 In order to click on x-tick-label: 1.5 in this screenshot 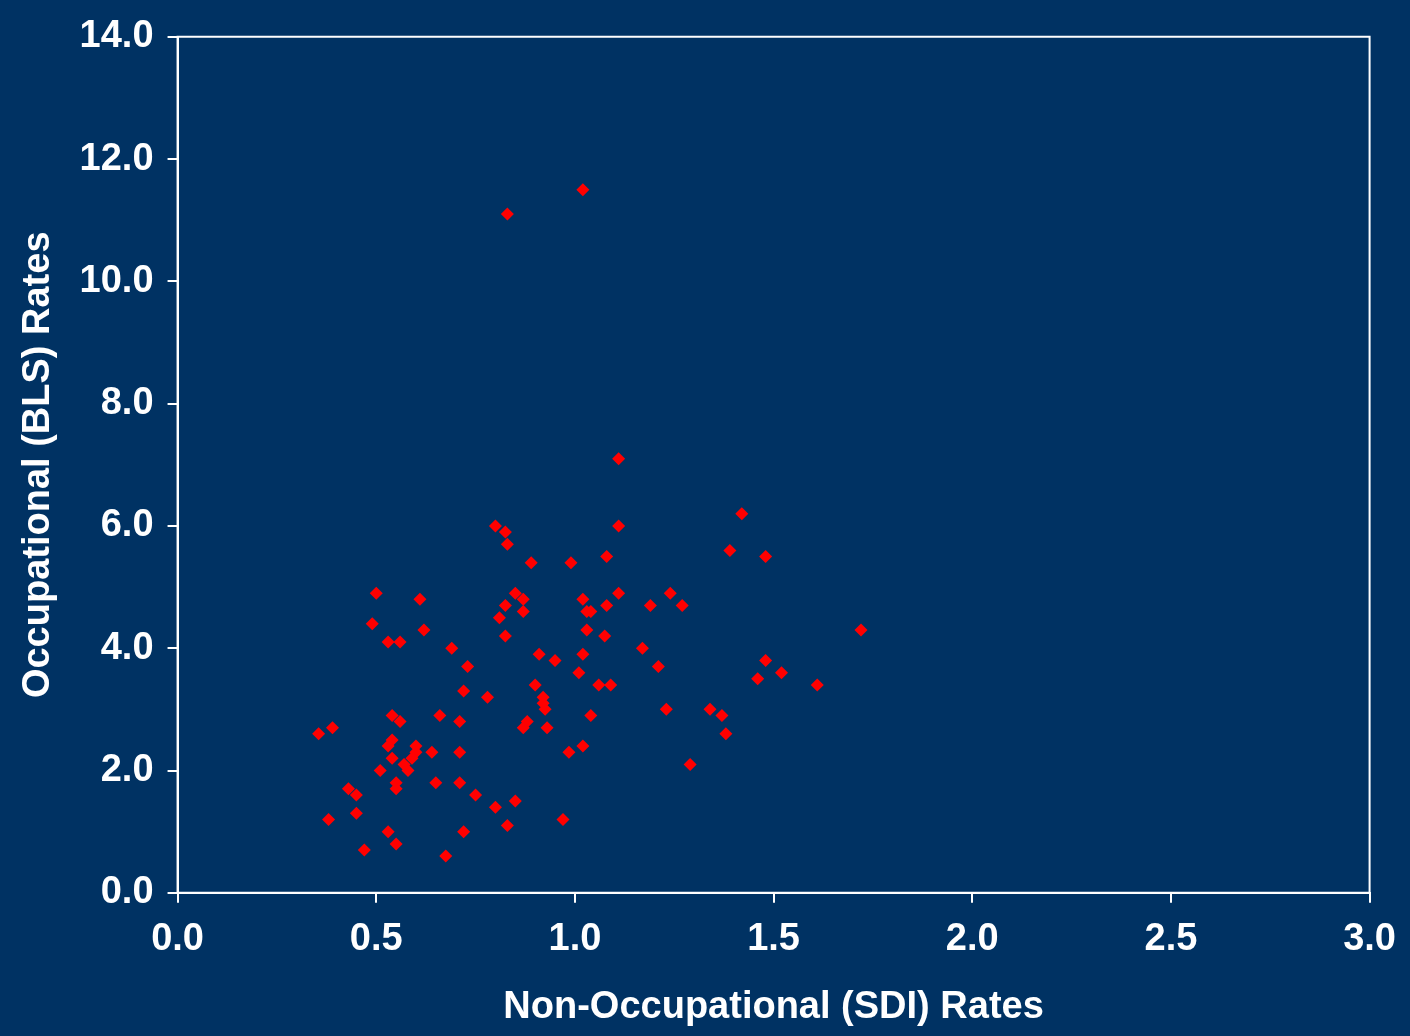, I will do `click(773, 937)`.